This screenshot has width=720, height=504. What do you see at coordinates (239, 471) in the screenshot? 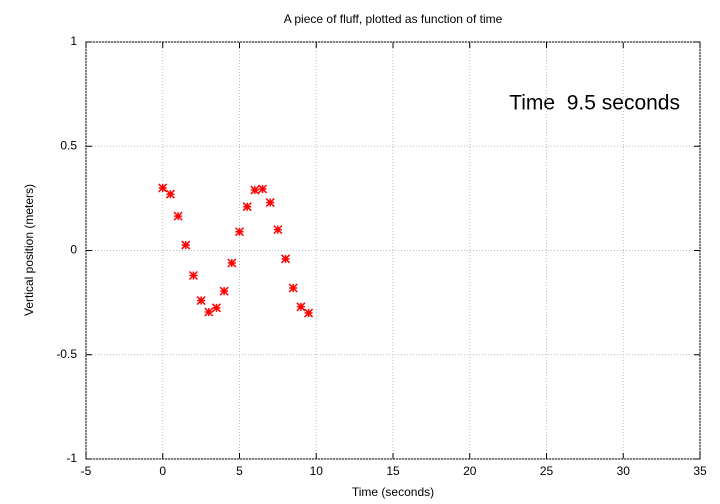
I see `x-tick-label: 5` at bounding box center [239, 471].